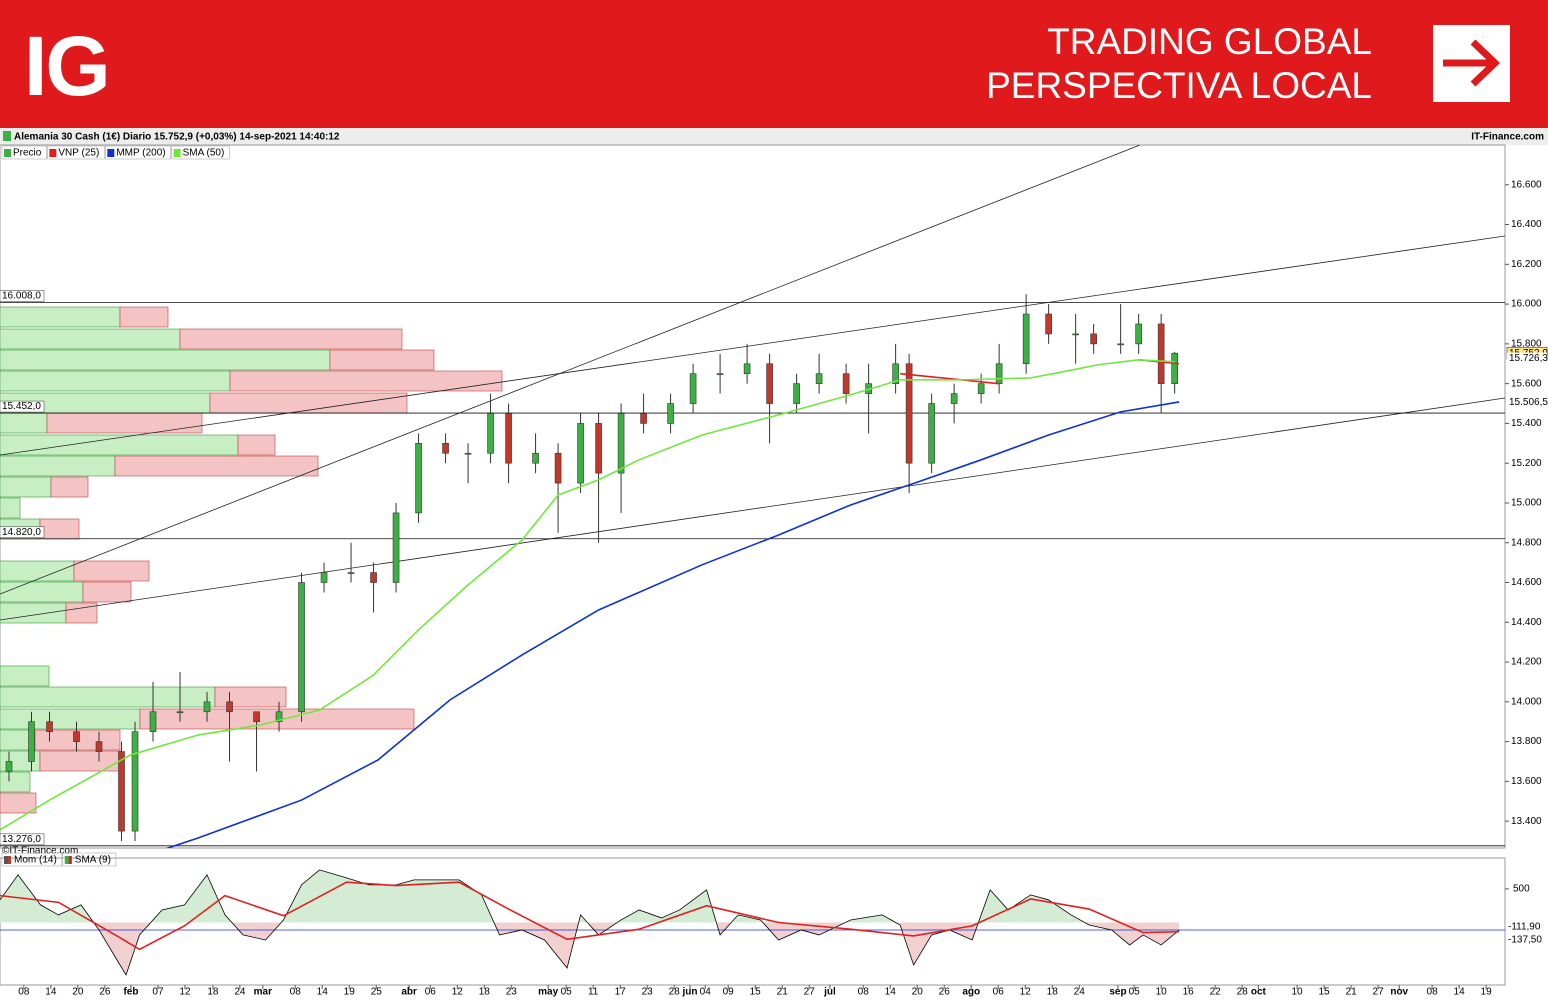 The width and height of the screenshot is (1548, 1000). What do you see at coordinates (593, 992) in the screenshot?
I see `x-tick-label: 11` at bounding box center [593, 992].